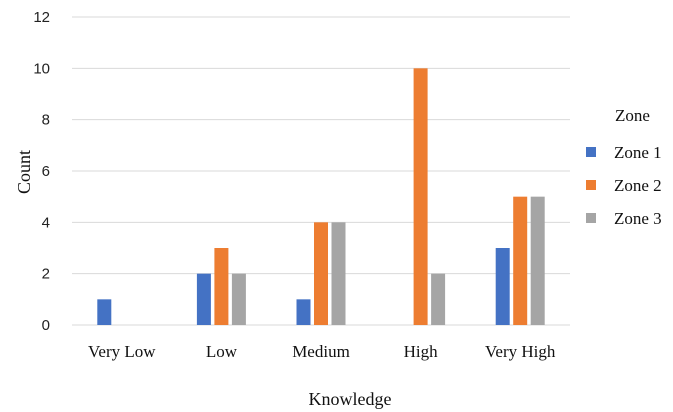 The height and width of the screenshot is (412, 673). What do you see at coordinates (24, 172) in the screenshot?
I see `y-axis-title: Count` at bounding box center [24, 172].